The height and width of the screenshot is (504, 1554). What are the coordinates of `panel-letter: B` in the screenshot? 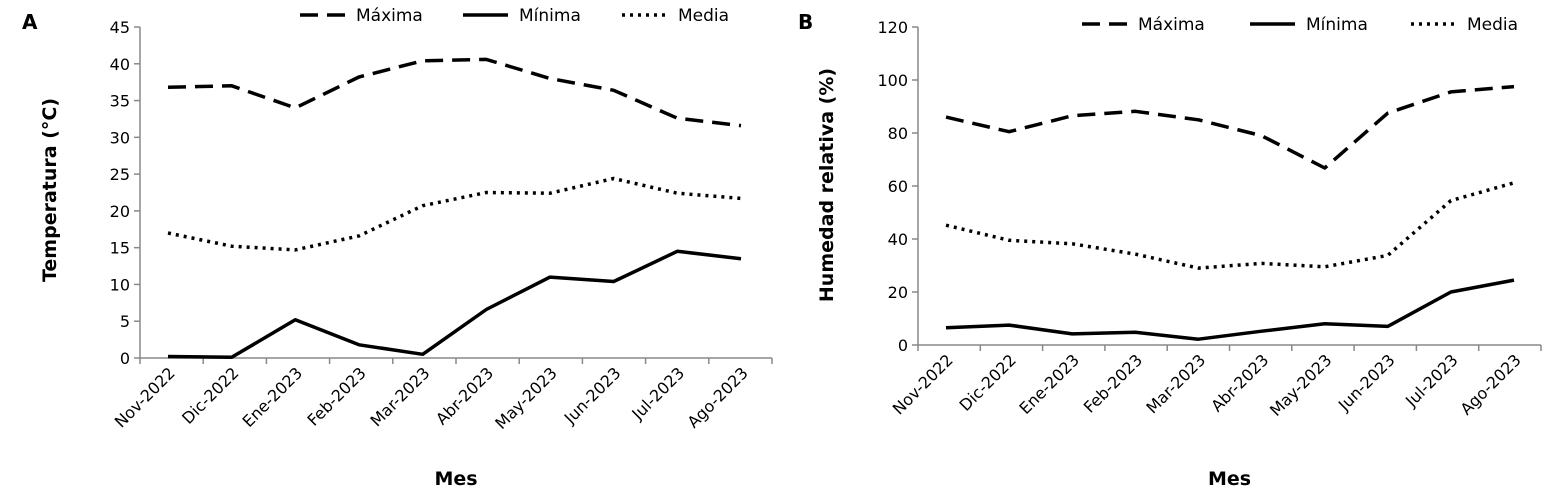 It's located at (805, 22).